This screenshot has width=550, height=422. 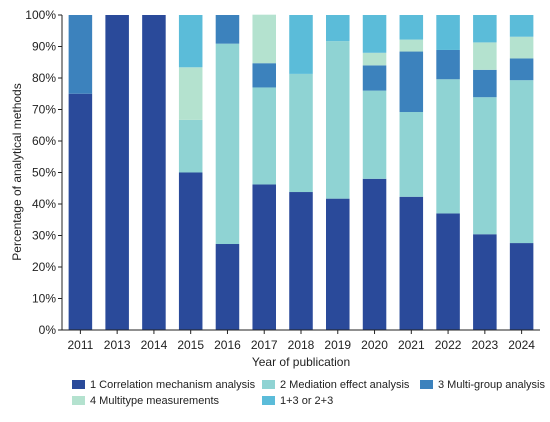 What do you see at coordinates (44, 47) in the screenshot?
I see `y-tick-label: 90%` at bounding box center [44, 47].